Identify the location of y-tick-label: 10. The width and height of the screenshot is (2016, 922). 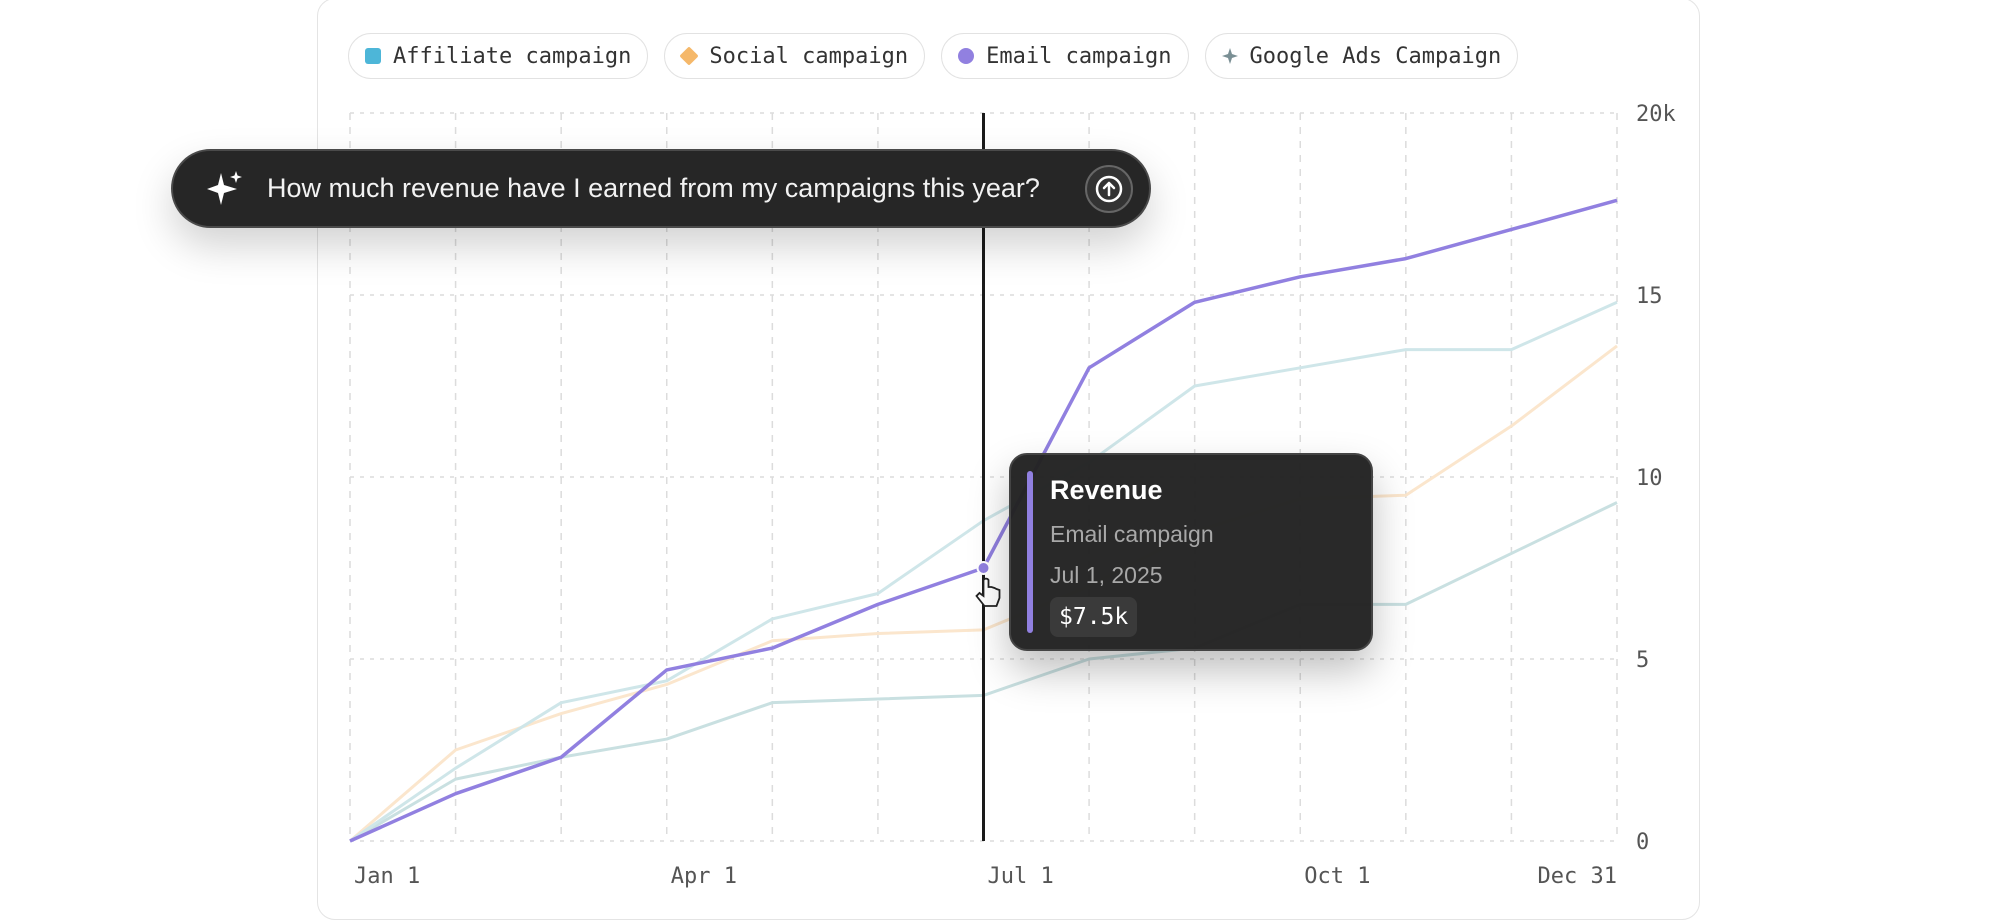
(1649, 478).